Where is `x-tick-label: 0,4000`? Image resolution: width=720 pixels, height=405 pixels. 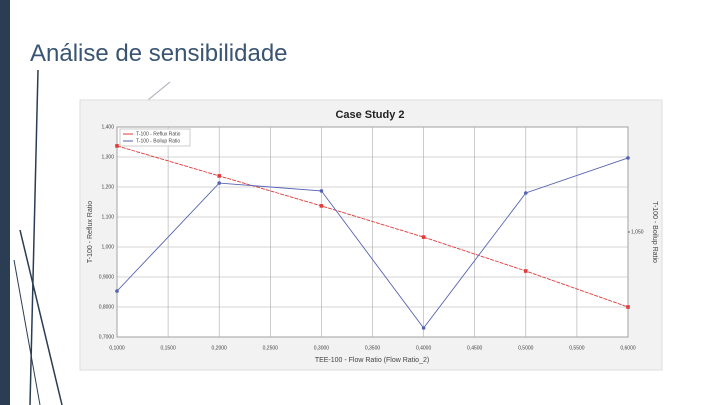
x-tick-label: 0,4000 is located at coordinates (424, 348).